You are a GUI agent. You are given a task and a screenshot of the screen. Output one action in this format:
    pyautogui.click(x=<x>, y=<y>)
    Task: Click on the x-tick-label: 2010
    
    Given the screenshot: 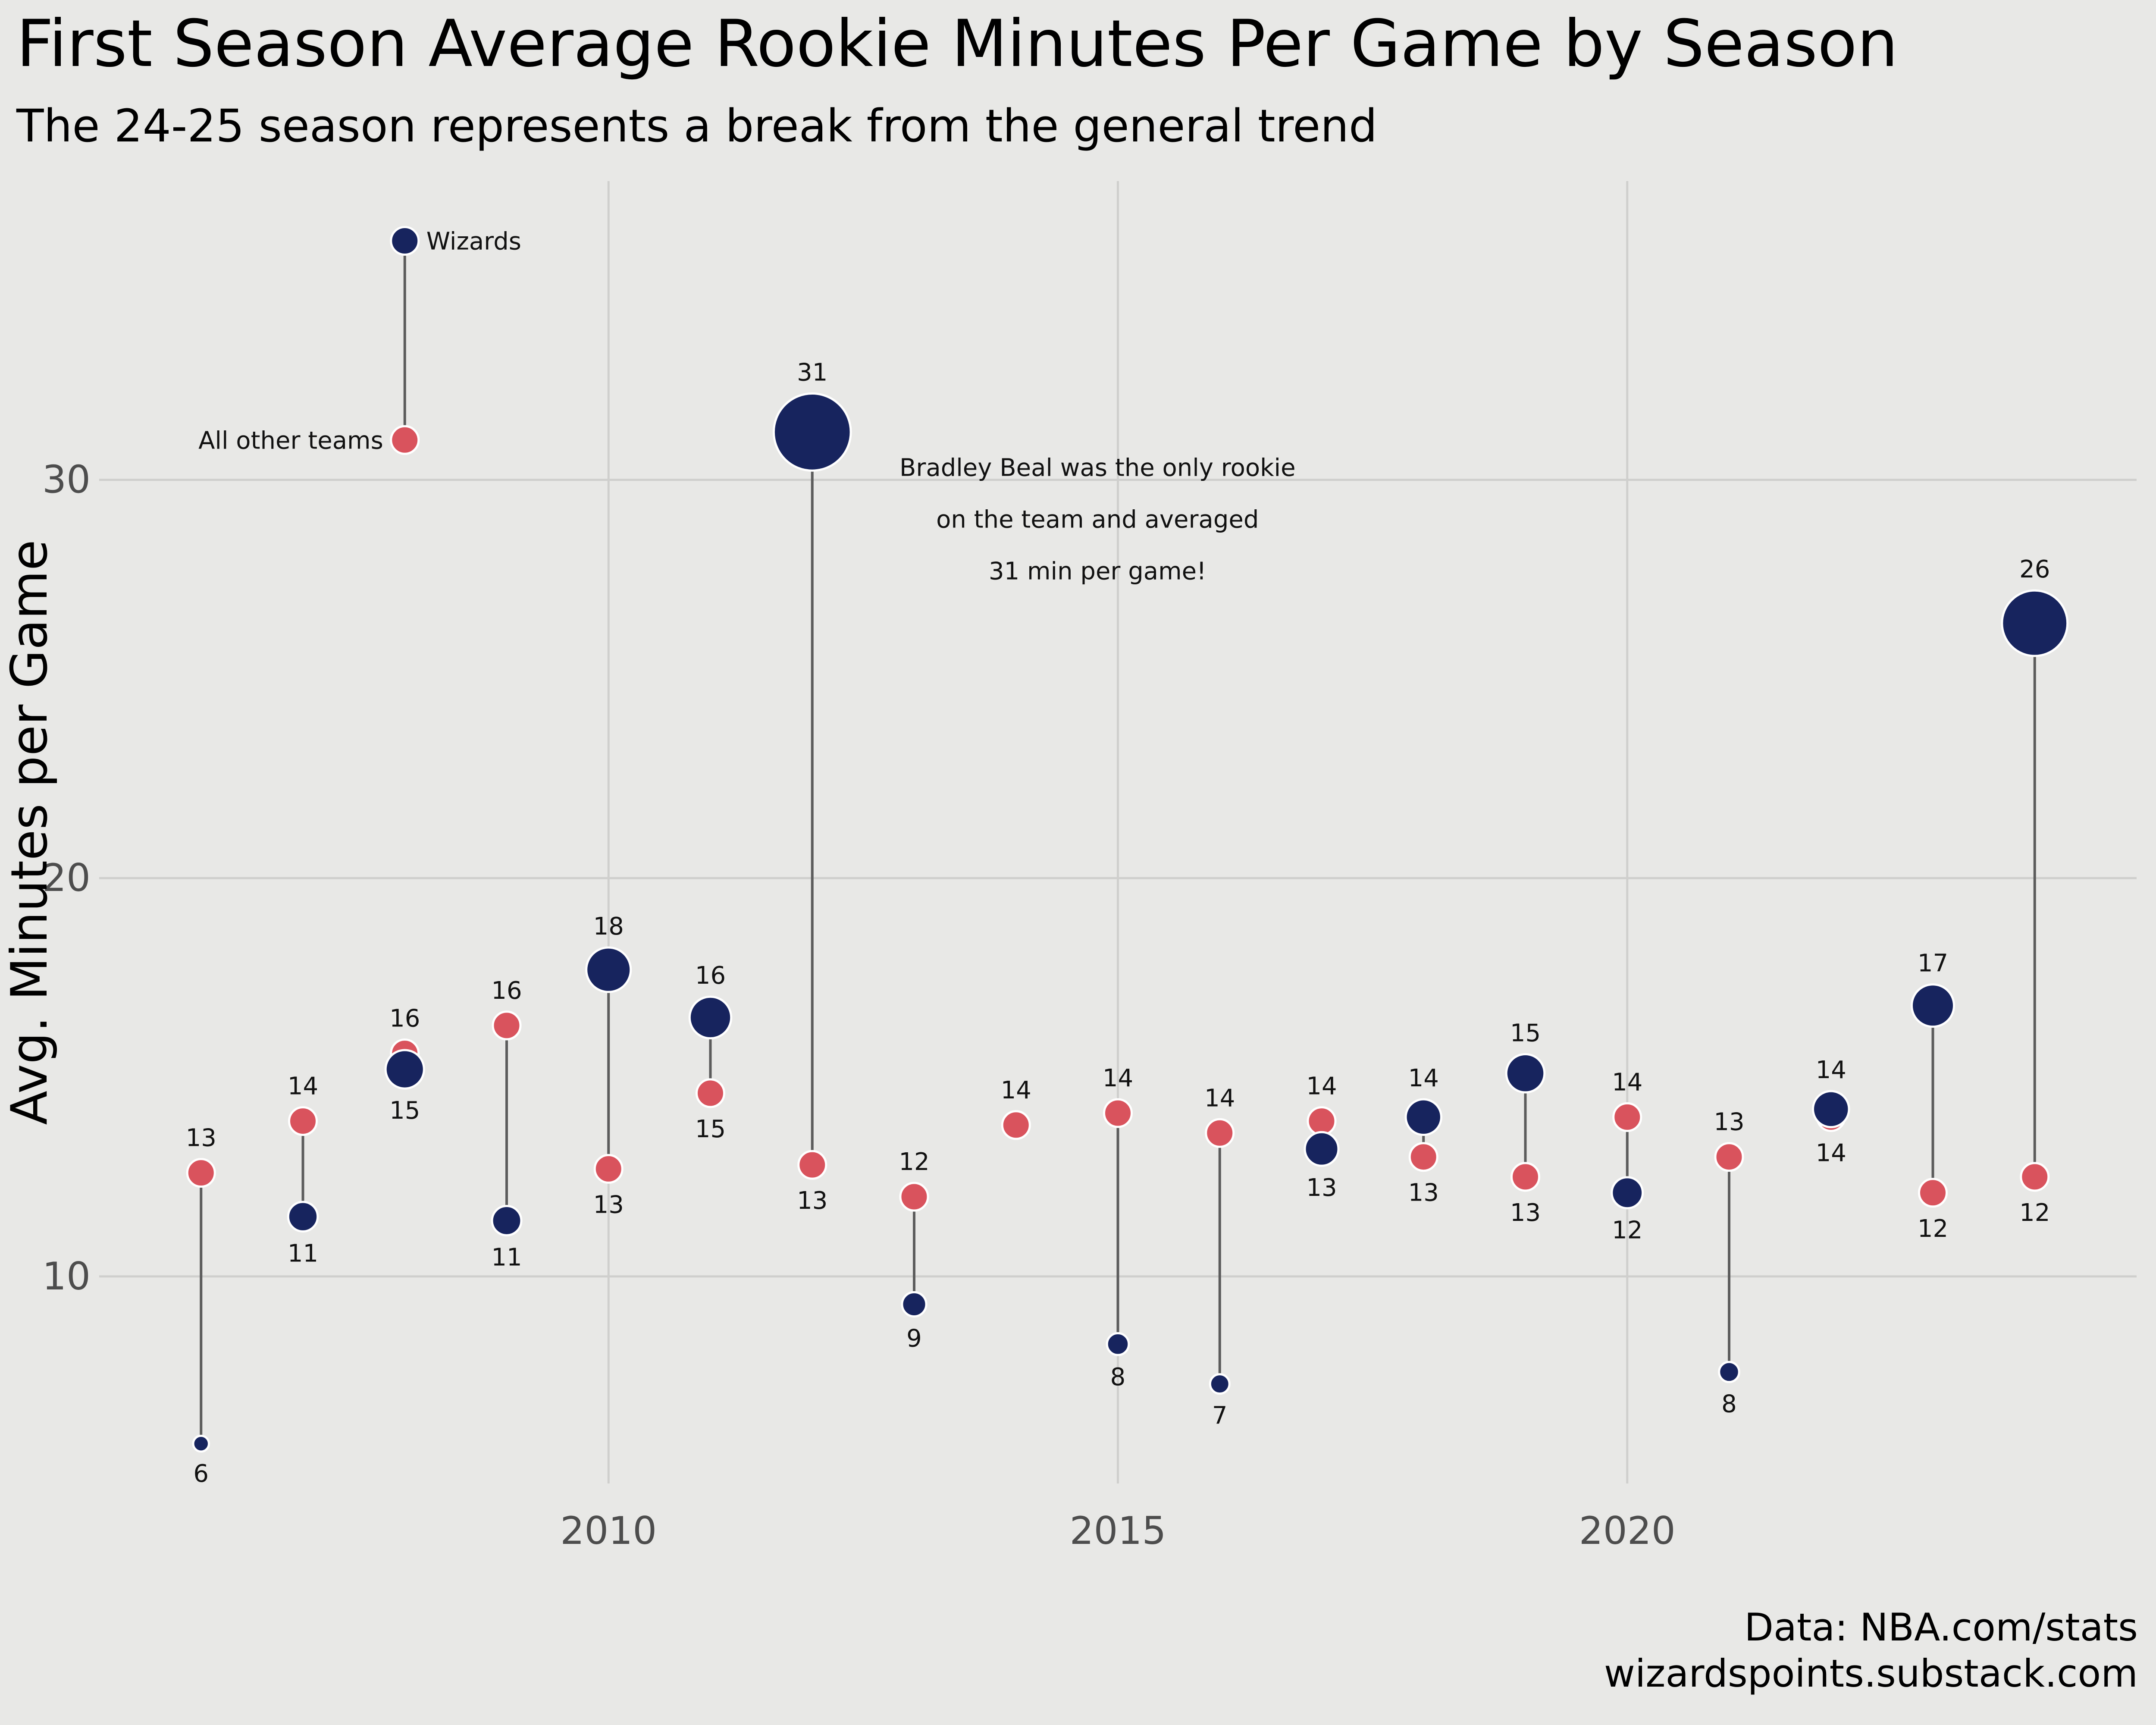 What is the action you would take?
    pyautogui.click(x=608, y=1531)
    